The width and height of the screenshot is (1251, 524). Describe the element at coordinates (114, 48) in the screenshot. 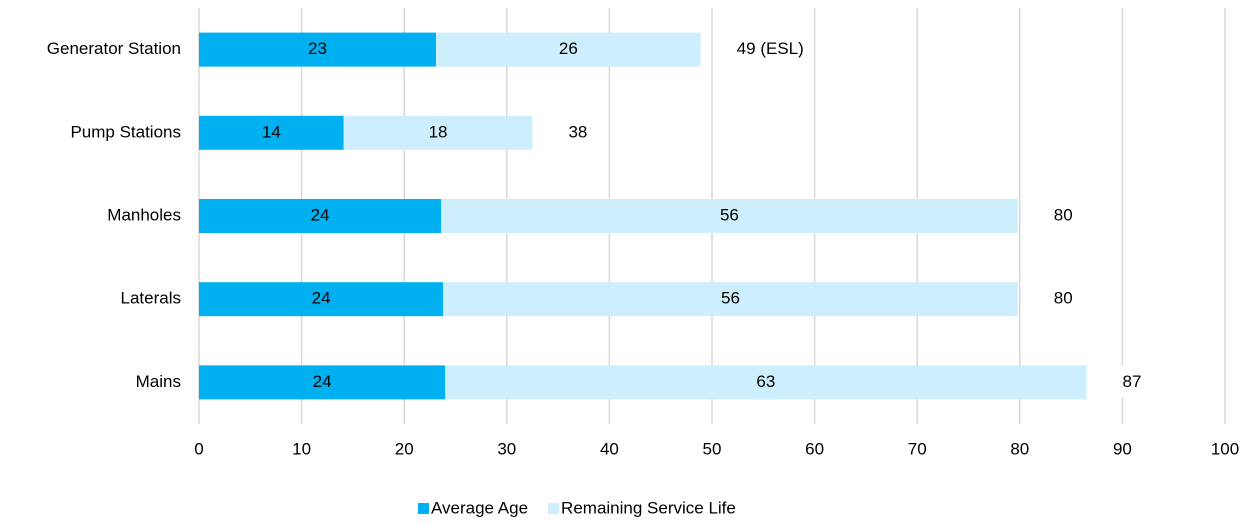

I see `y-tick-label: Generator Station` at that location.